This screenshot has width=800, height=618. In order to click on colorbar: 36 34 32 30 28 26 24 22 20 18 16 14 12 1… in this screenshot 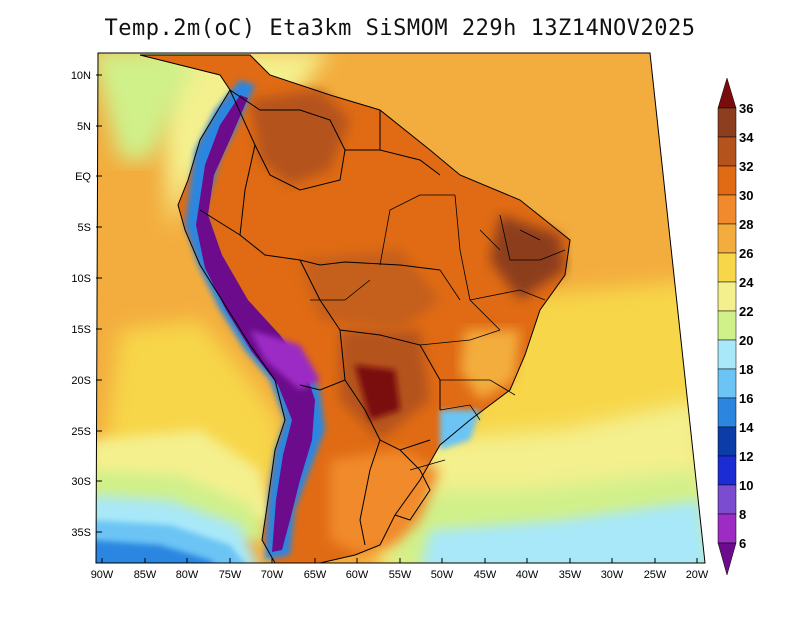, I will do `click(735, 326)`.